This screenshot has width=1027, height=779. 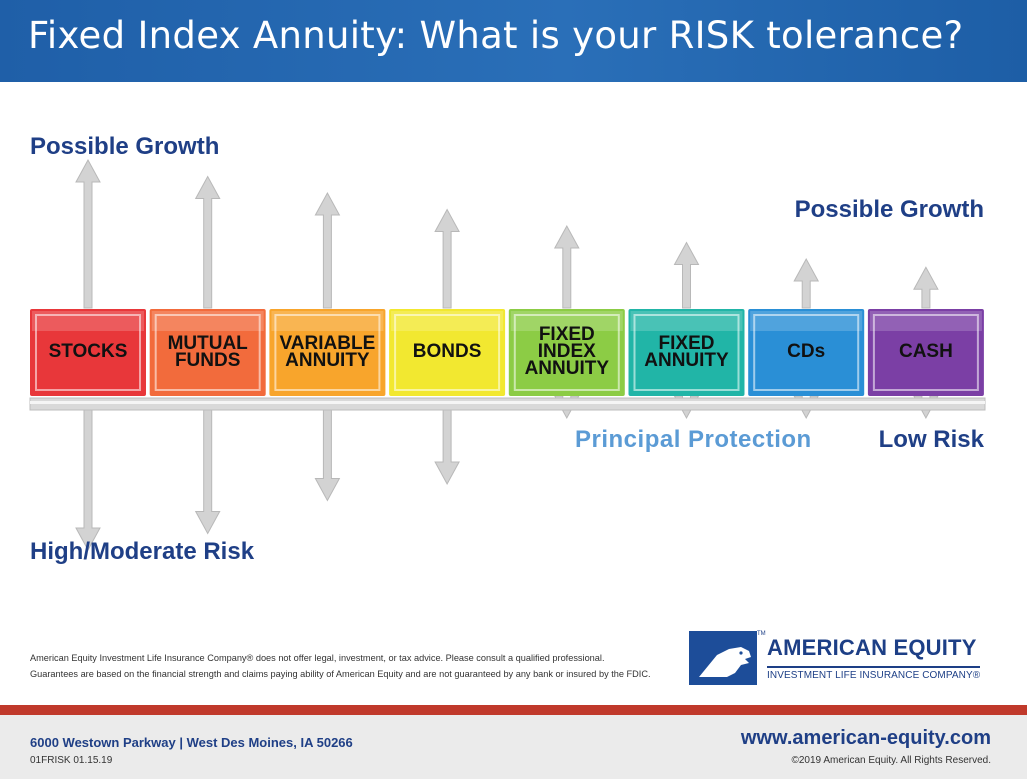 What do you see at coordinates (693, 439) in the screenshot?
I see `principal-protection-label: Principal Protection` at bounding box center [693, 439].